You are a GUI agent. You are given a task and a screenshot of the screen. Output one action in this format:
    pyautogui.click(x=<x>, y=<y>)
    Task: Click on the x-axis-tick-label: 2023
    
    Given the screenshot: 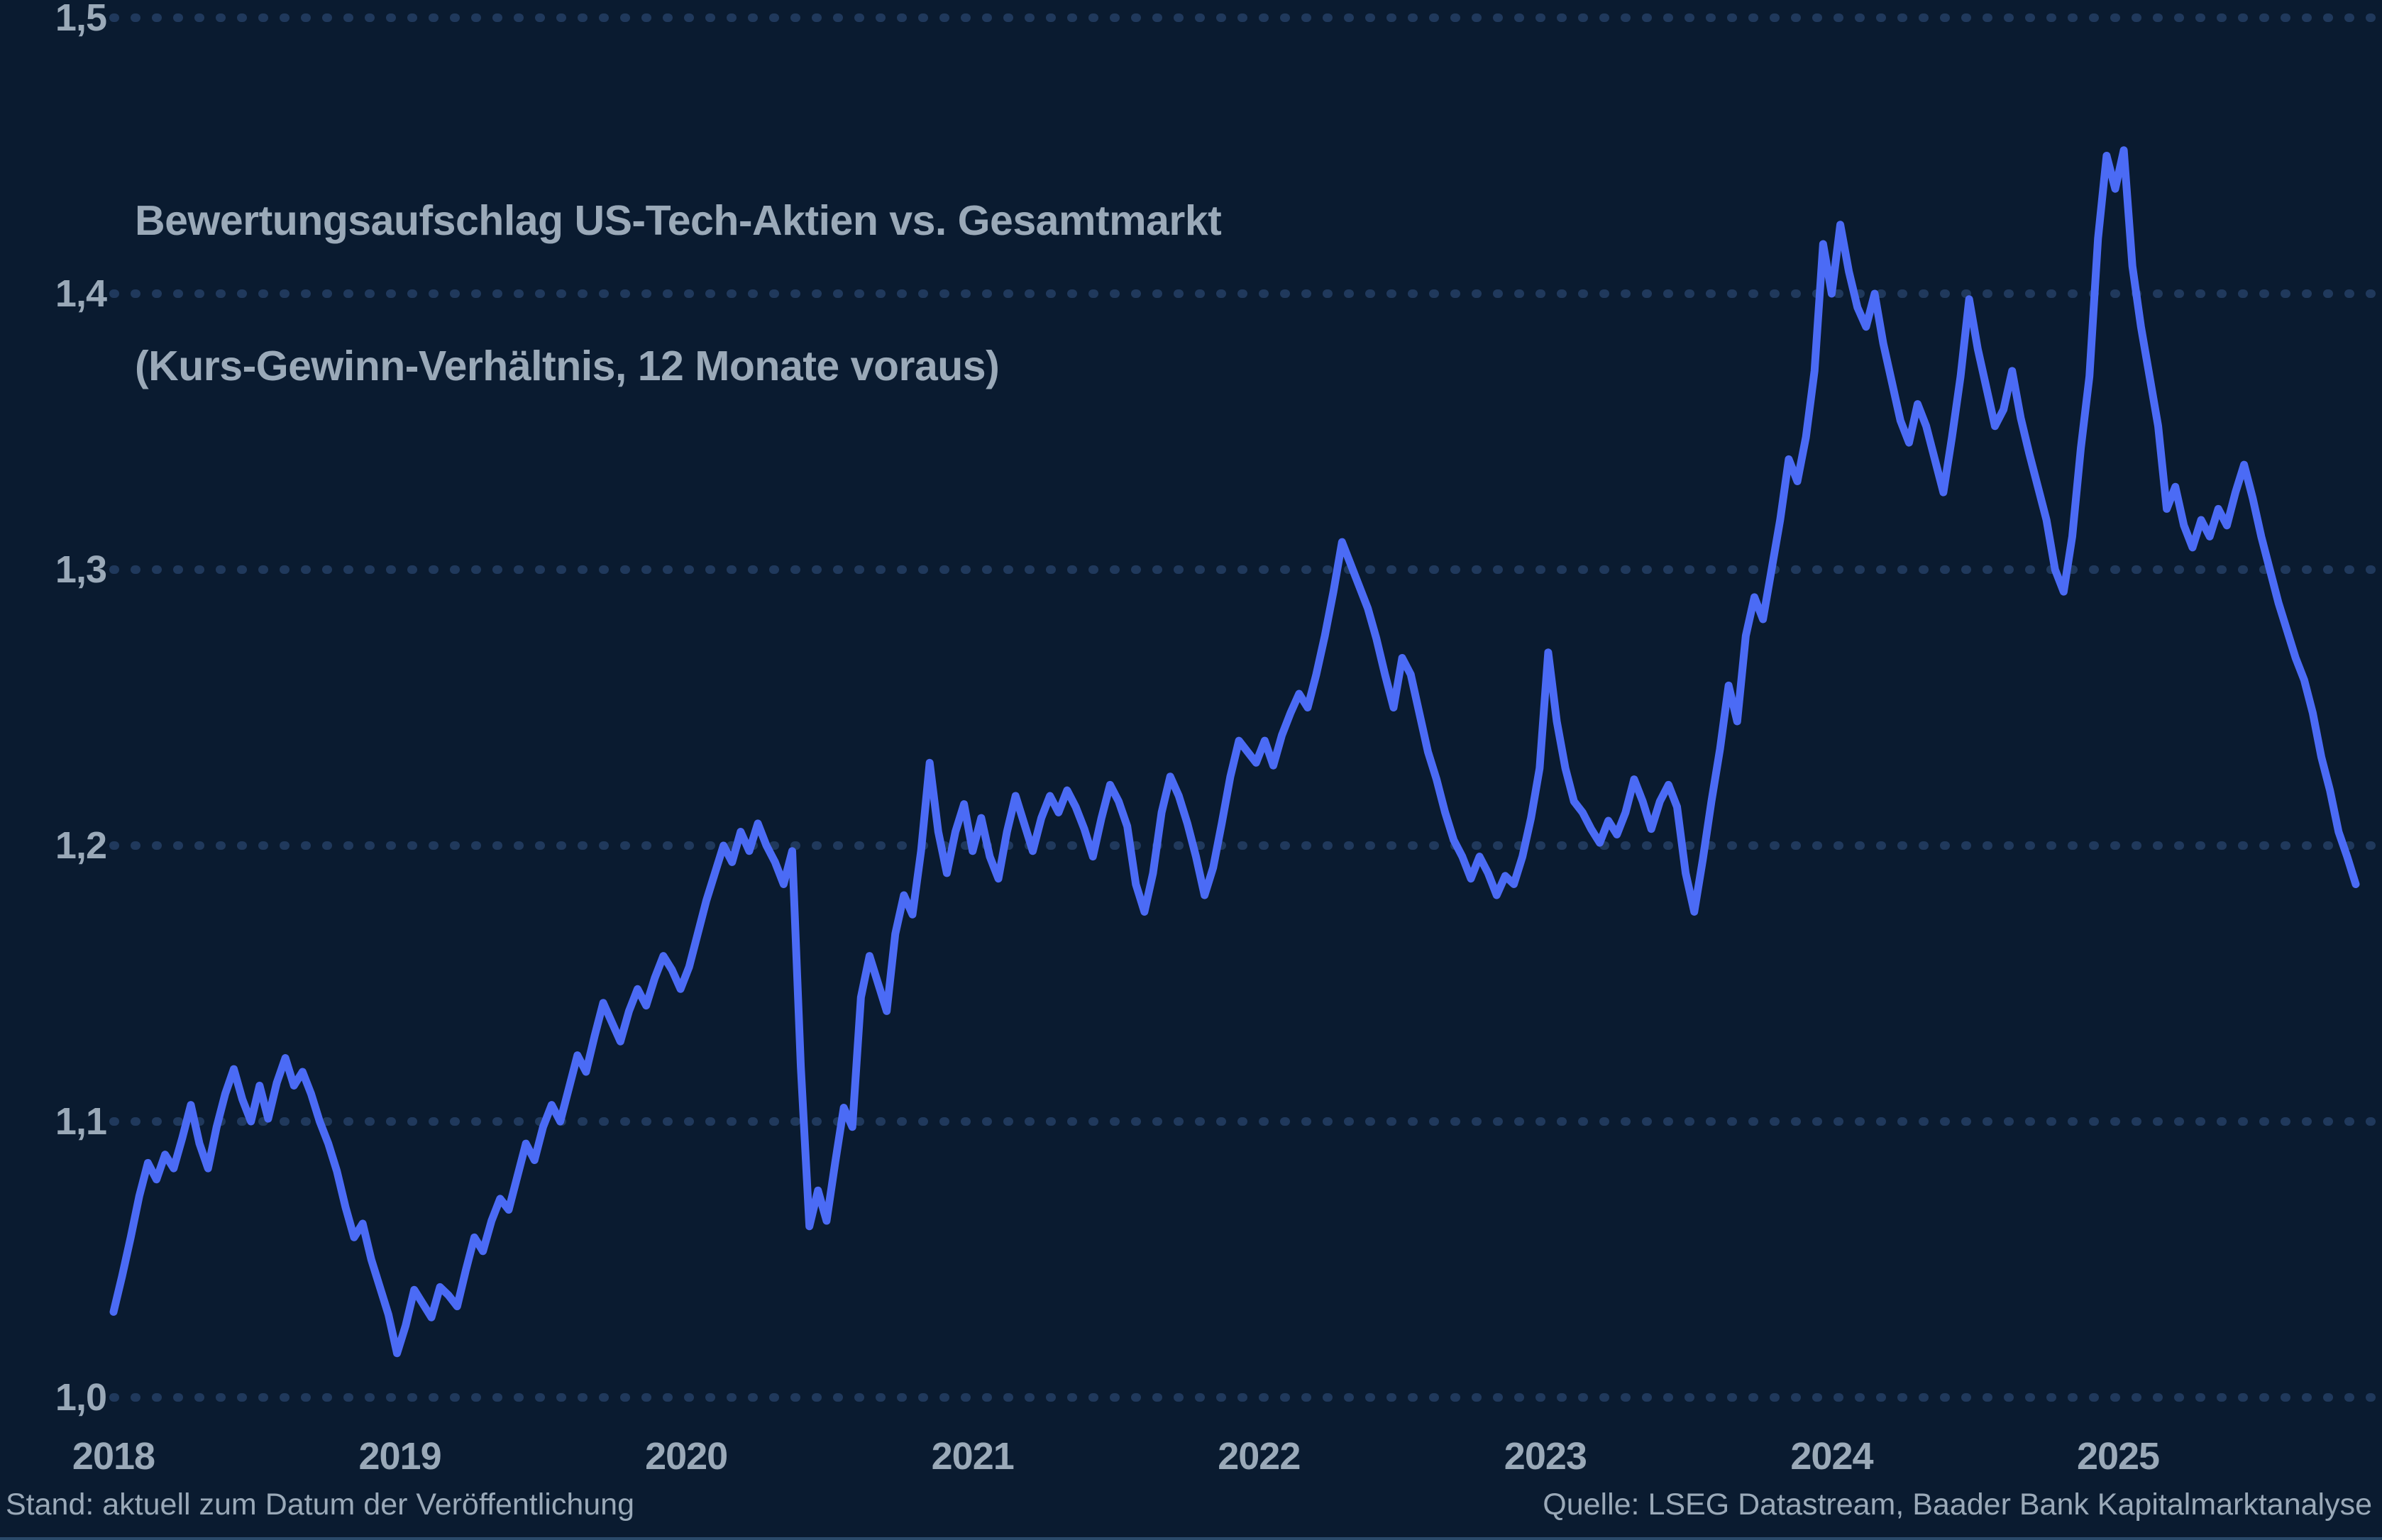 What is the action you would take?
    pyautogui.click(x=1545, y=1457)
    